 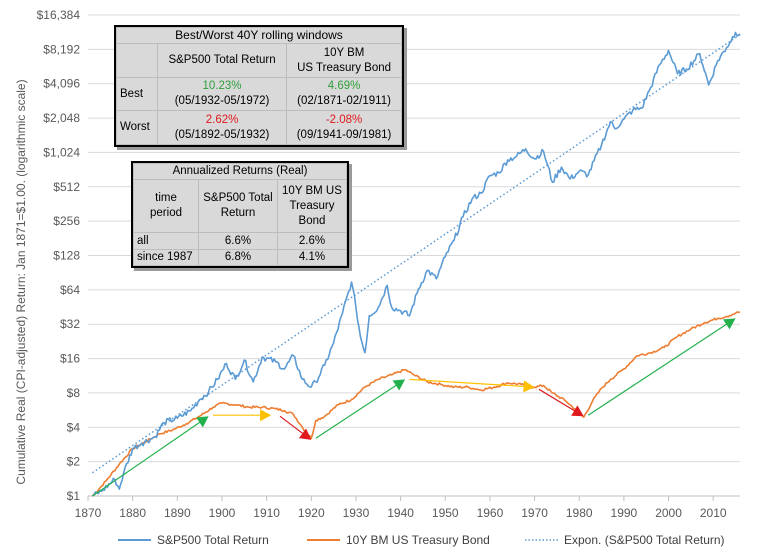 I want to click on annual-col-bond: 10Y BM US Treasury Bond, so click(x=312, y=206).